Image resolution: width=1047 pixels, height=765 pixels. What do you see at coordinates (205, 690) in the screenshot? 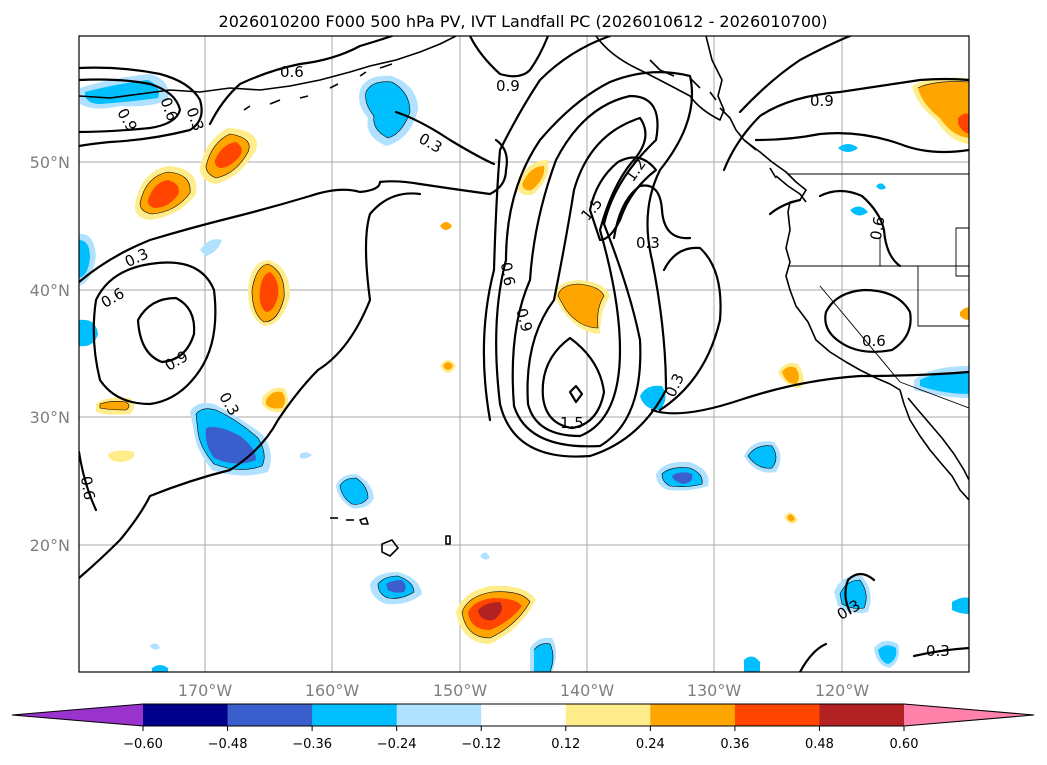
I see `lon-label: 170°W` at bounding box center [205, 690].